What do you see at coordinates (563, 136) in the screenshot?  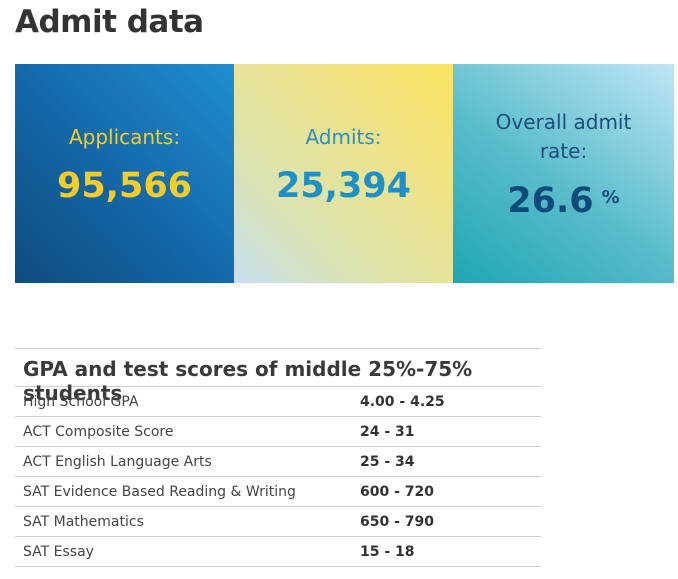 I see `admit-rate-label: Overall admit rate:` at bounding box center [563, 136].